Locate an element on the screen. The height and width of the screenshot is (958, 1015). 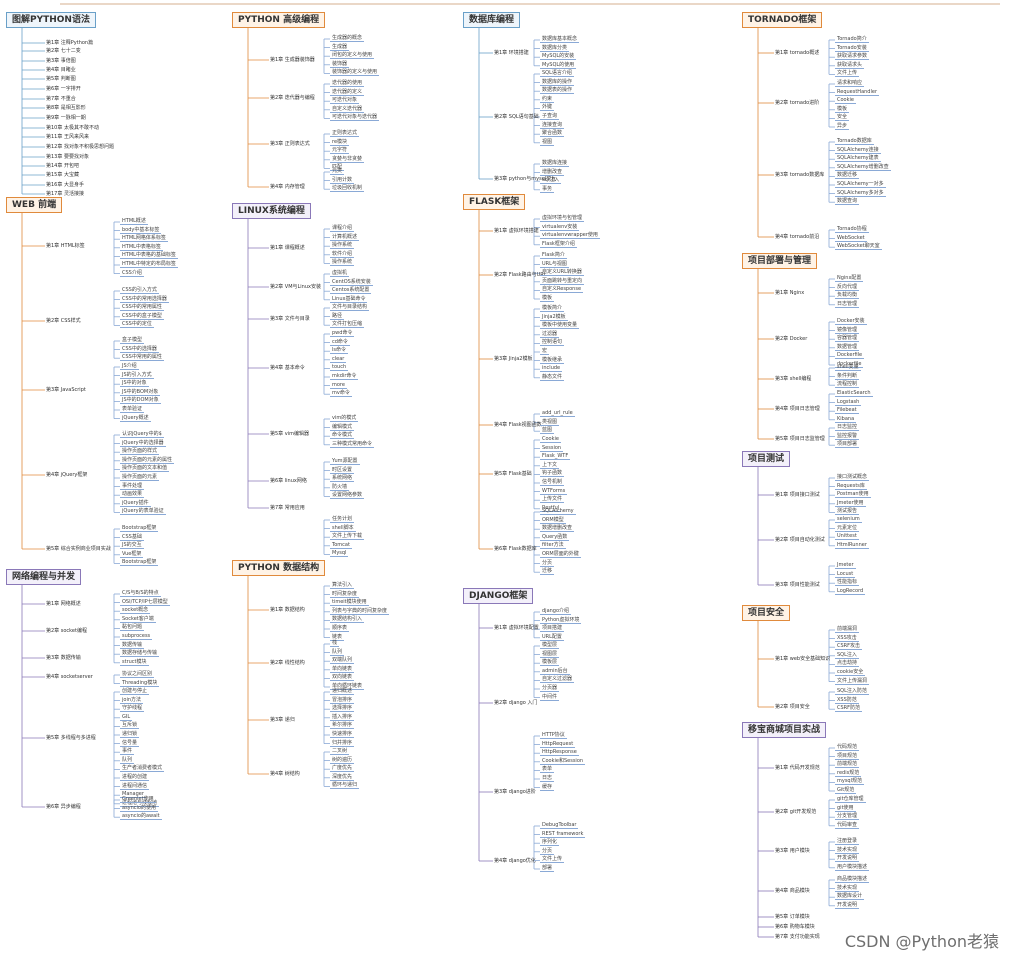
leaf-node: Docker安装 is located at coordinates (851, 321).